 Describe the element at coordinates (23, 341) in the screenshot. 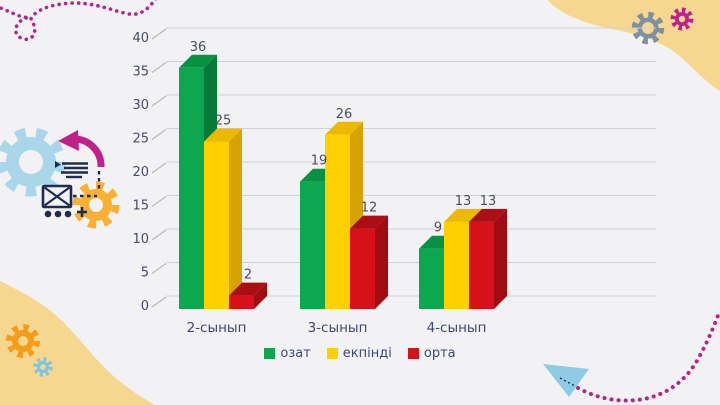

I see `orange-gear-icon` at that location.